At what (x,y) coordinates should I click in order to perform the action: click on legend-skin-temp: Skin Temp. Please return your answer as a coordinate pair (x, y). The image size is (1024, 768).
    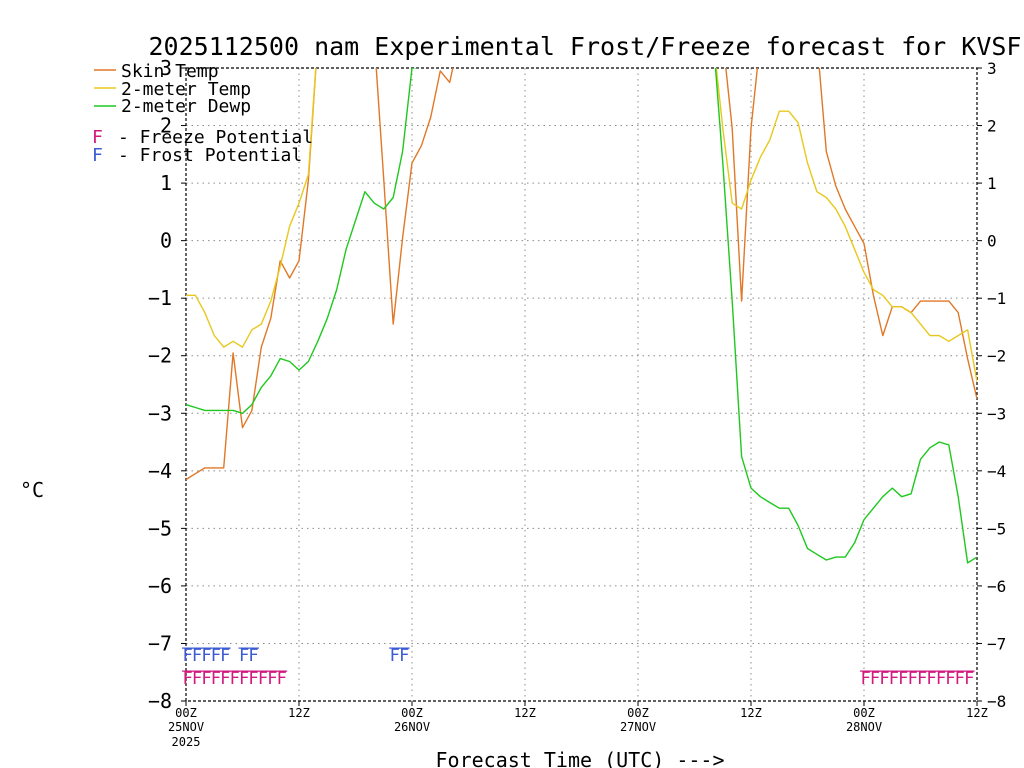
    Looking at the image, I should click on (156, 71).